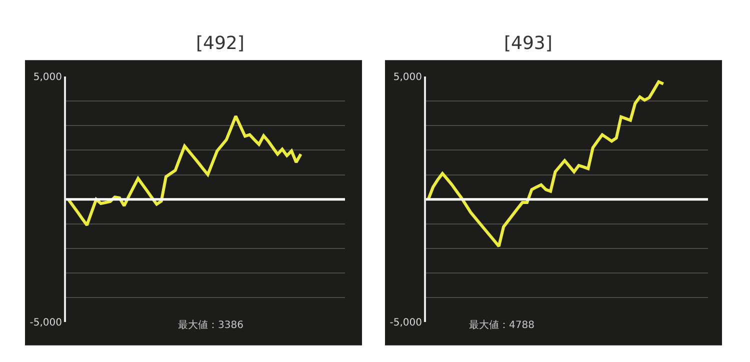 This screenshot has width=750, height=362. Describe the element at coordinates (528, 43) in the screenshot. I see `chart-title: [493]` at that location.